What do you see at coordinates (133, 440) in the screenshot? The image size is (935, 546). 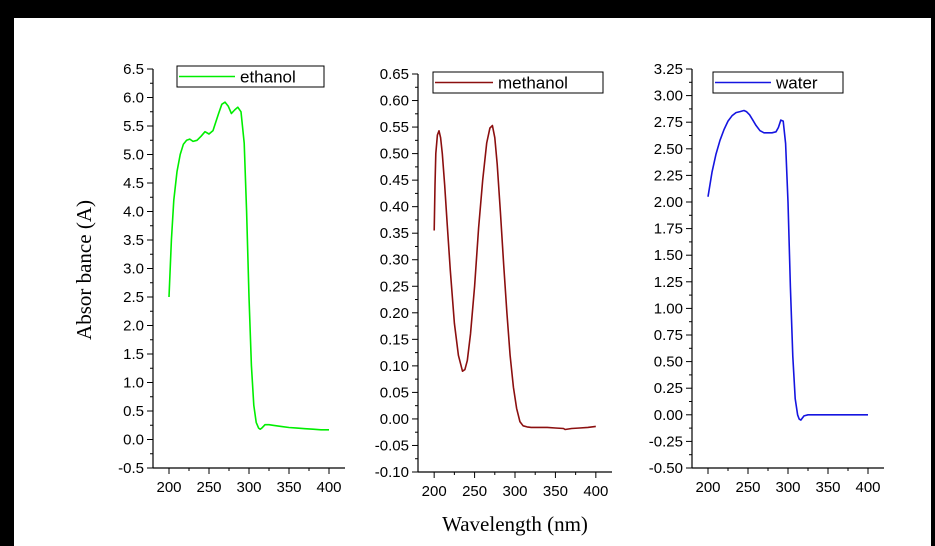 I see `y-tick-label: 0.0` at bounding box center [133, 440].